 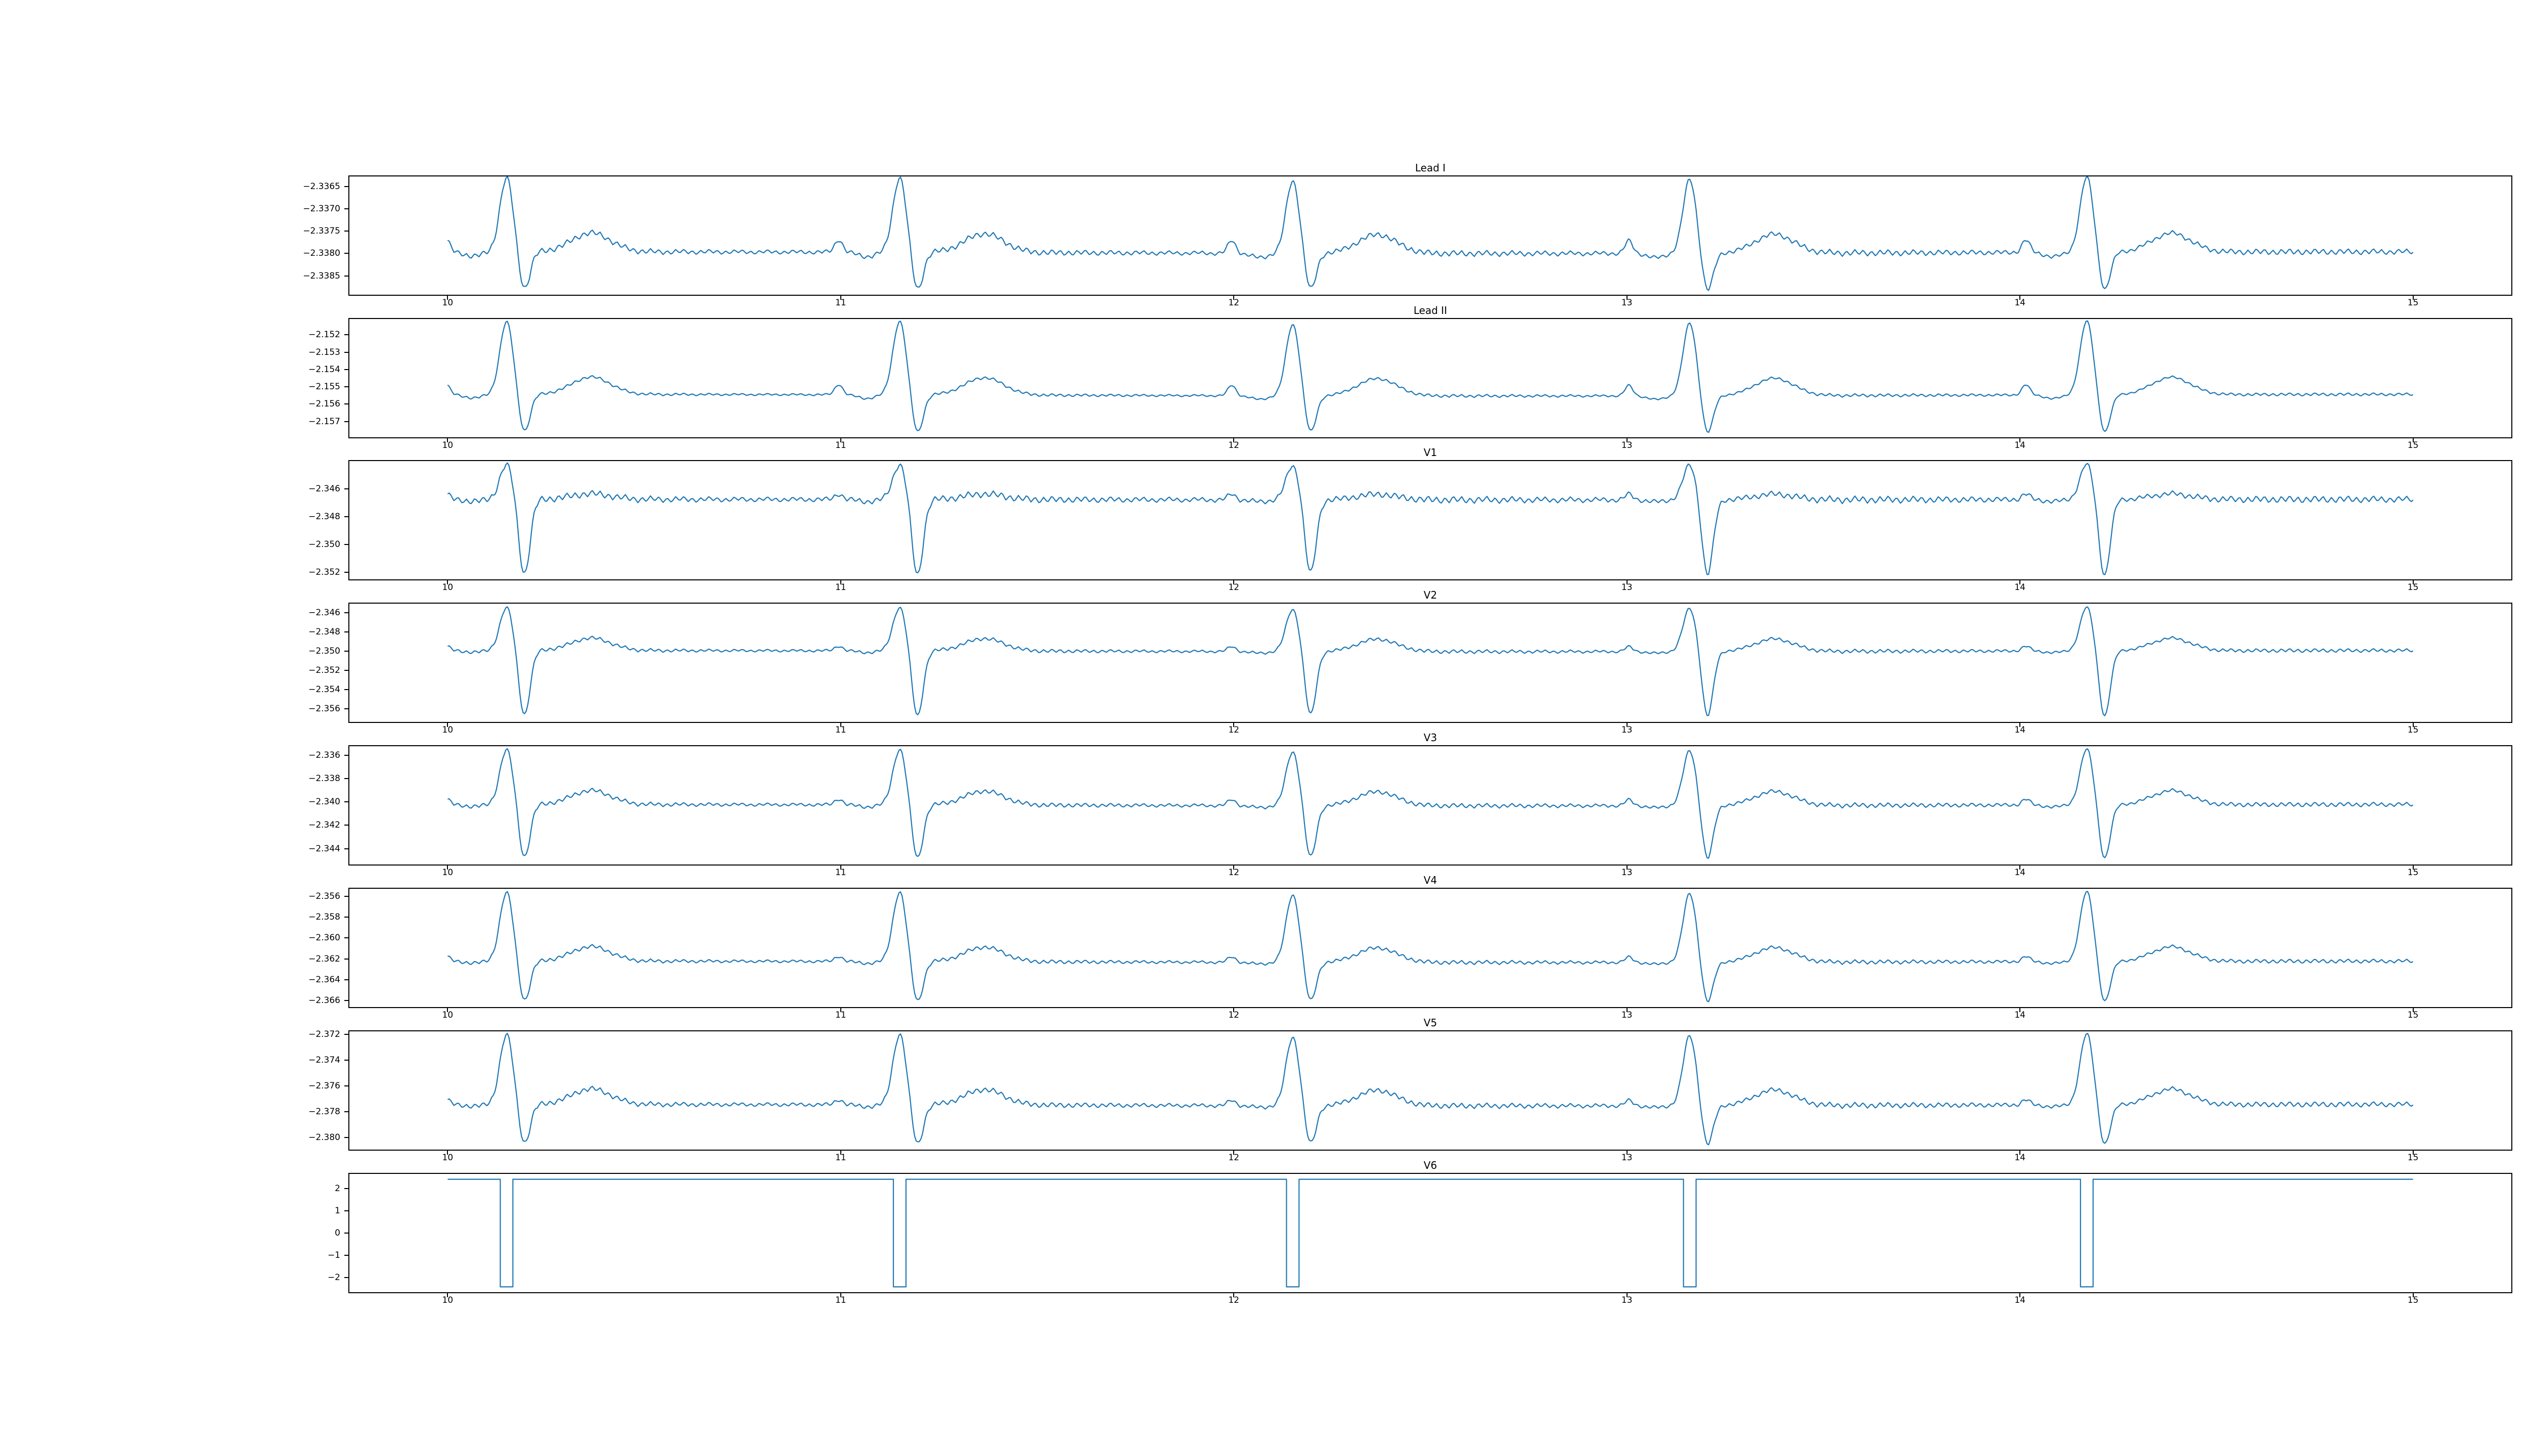 I want to click on ecg-trace-v1, so click(x=1431, y=518).